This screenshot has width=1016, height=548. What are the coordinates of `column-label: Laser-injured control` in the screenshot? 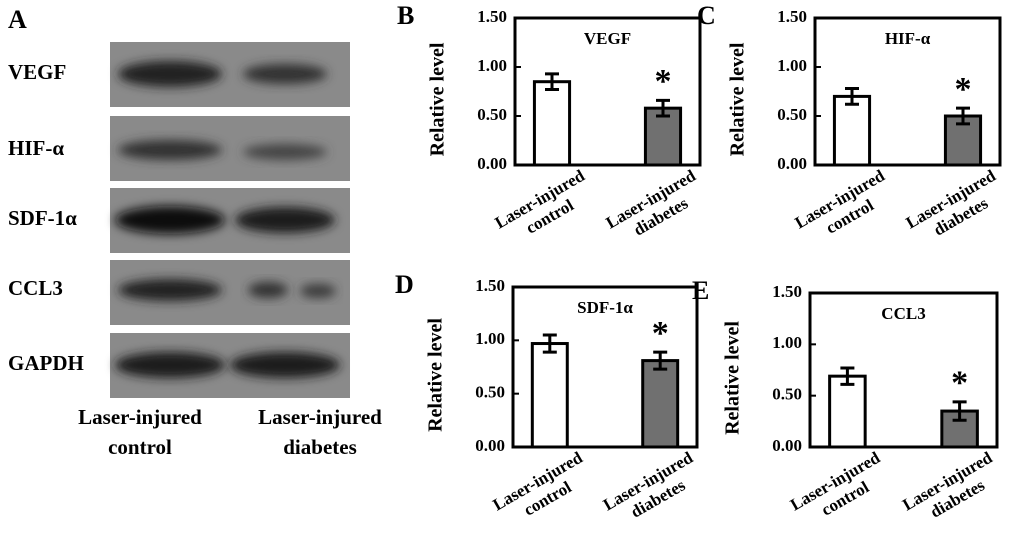 It's located at (140, 432).